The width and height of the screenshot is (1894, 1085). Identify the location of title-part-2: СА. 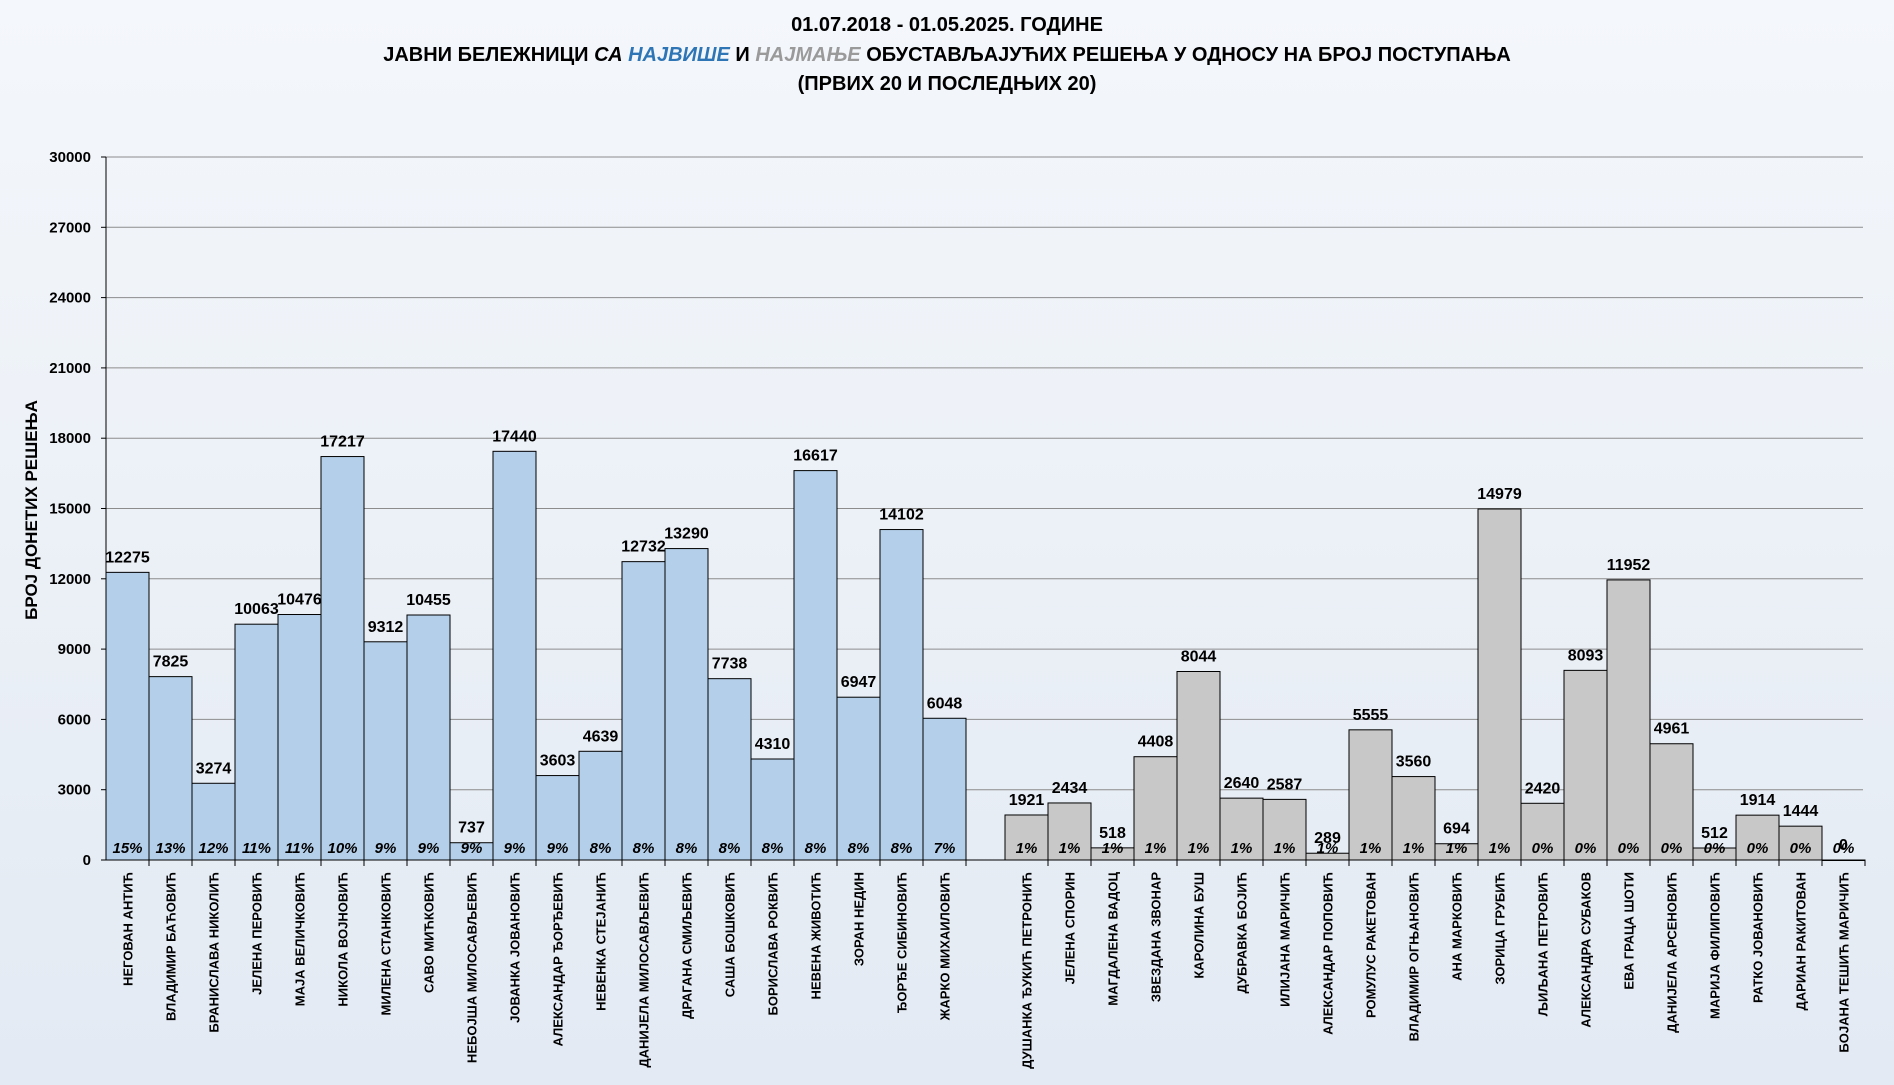
(611, 55).